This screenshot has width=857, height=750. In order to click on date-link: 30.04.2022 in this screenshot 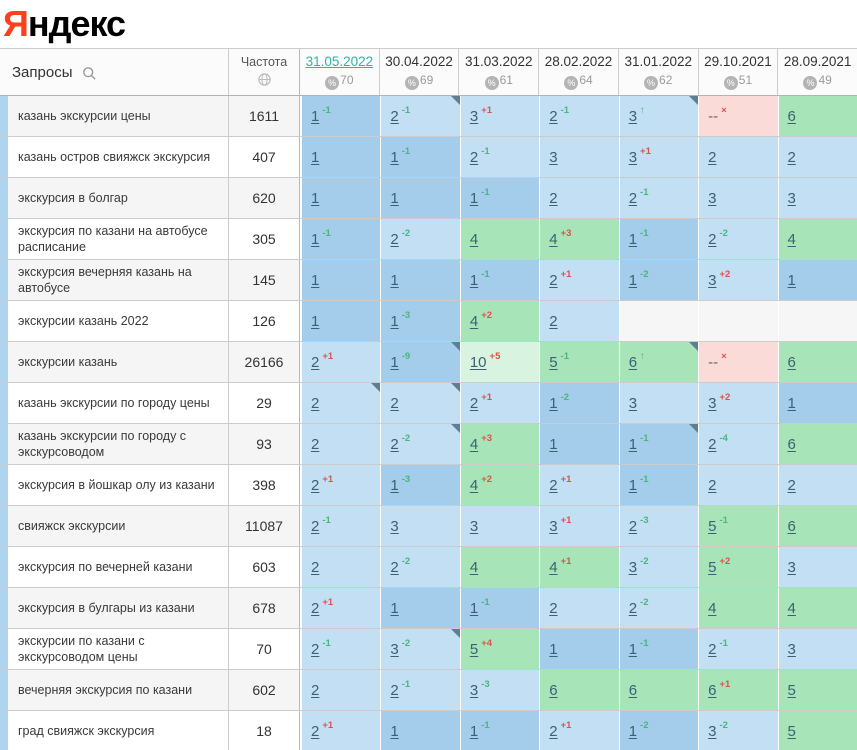, I will do `click(419, 61)`.